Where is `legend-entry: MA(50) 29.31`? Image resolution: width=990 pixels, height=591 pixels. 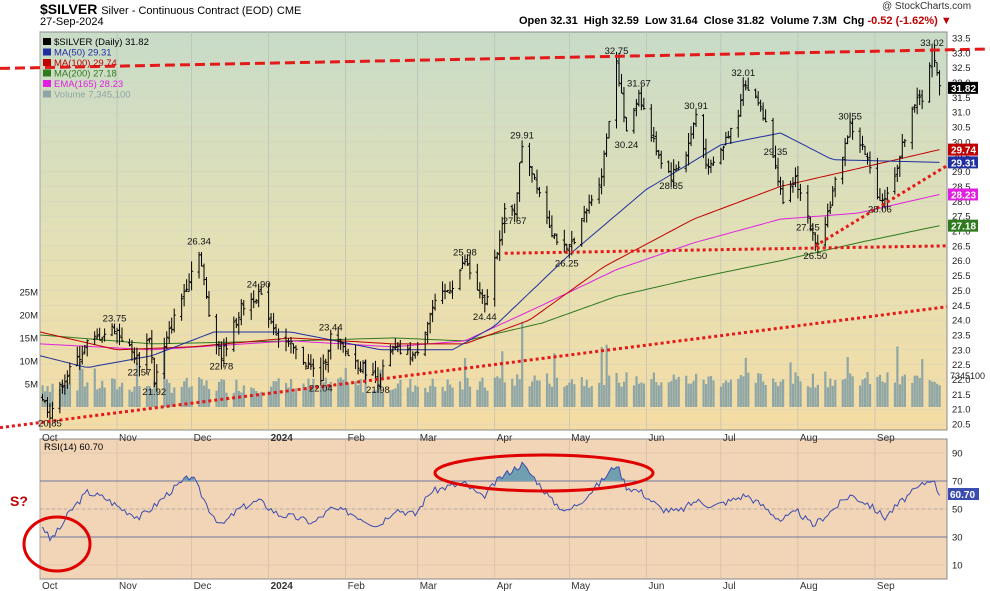
legend-entry: MA(50) 29.31 is located at coordinates (83, 53).